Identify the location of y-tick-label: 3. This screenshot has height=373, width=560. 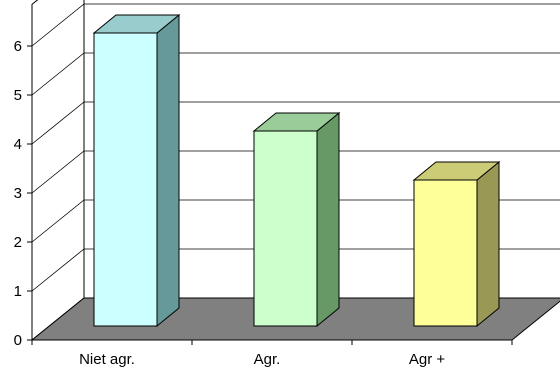
(18, 193).